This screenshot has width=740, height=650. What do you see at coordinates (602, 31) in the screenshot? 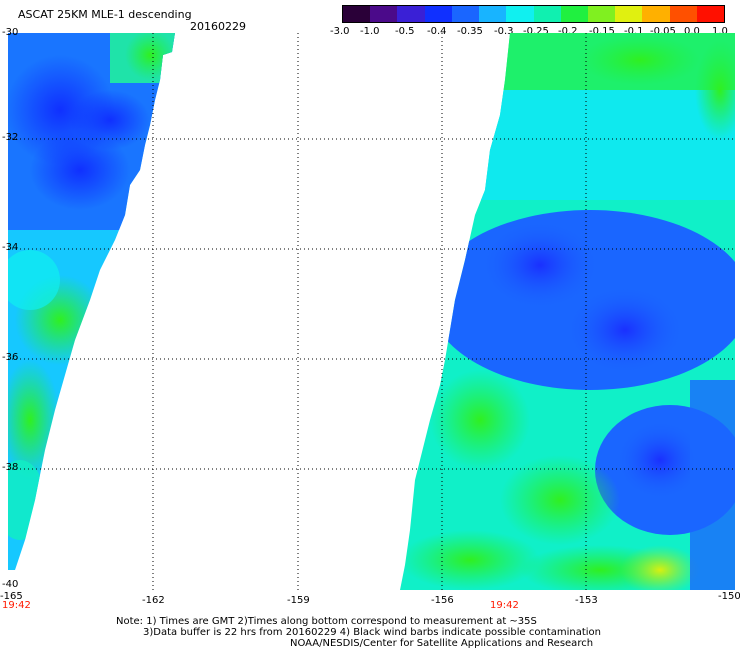
I see `colorbar-label: -0.15` at bounding box center [602, 31].